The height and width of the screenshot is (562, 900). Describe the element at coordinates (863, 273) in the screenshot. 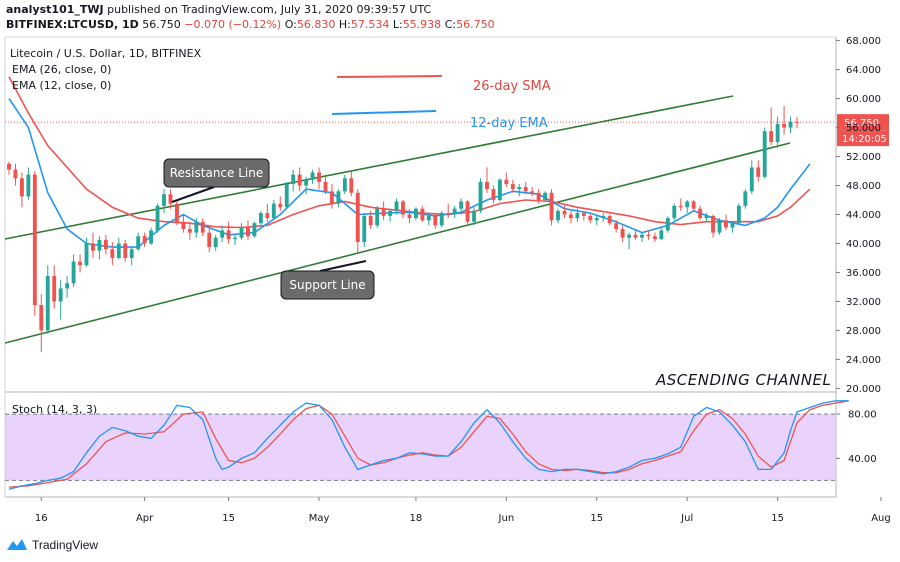

I see `price-tick-label: 36.000` at that location.